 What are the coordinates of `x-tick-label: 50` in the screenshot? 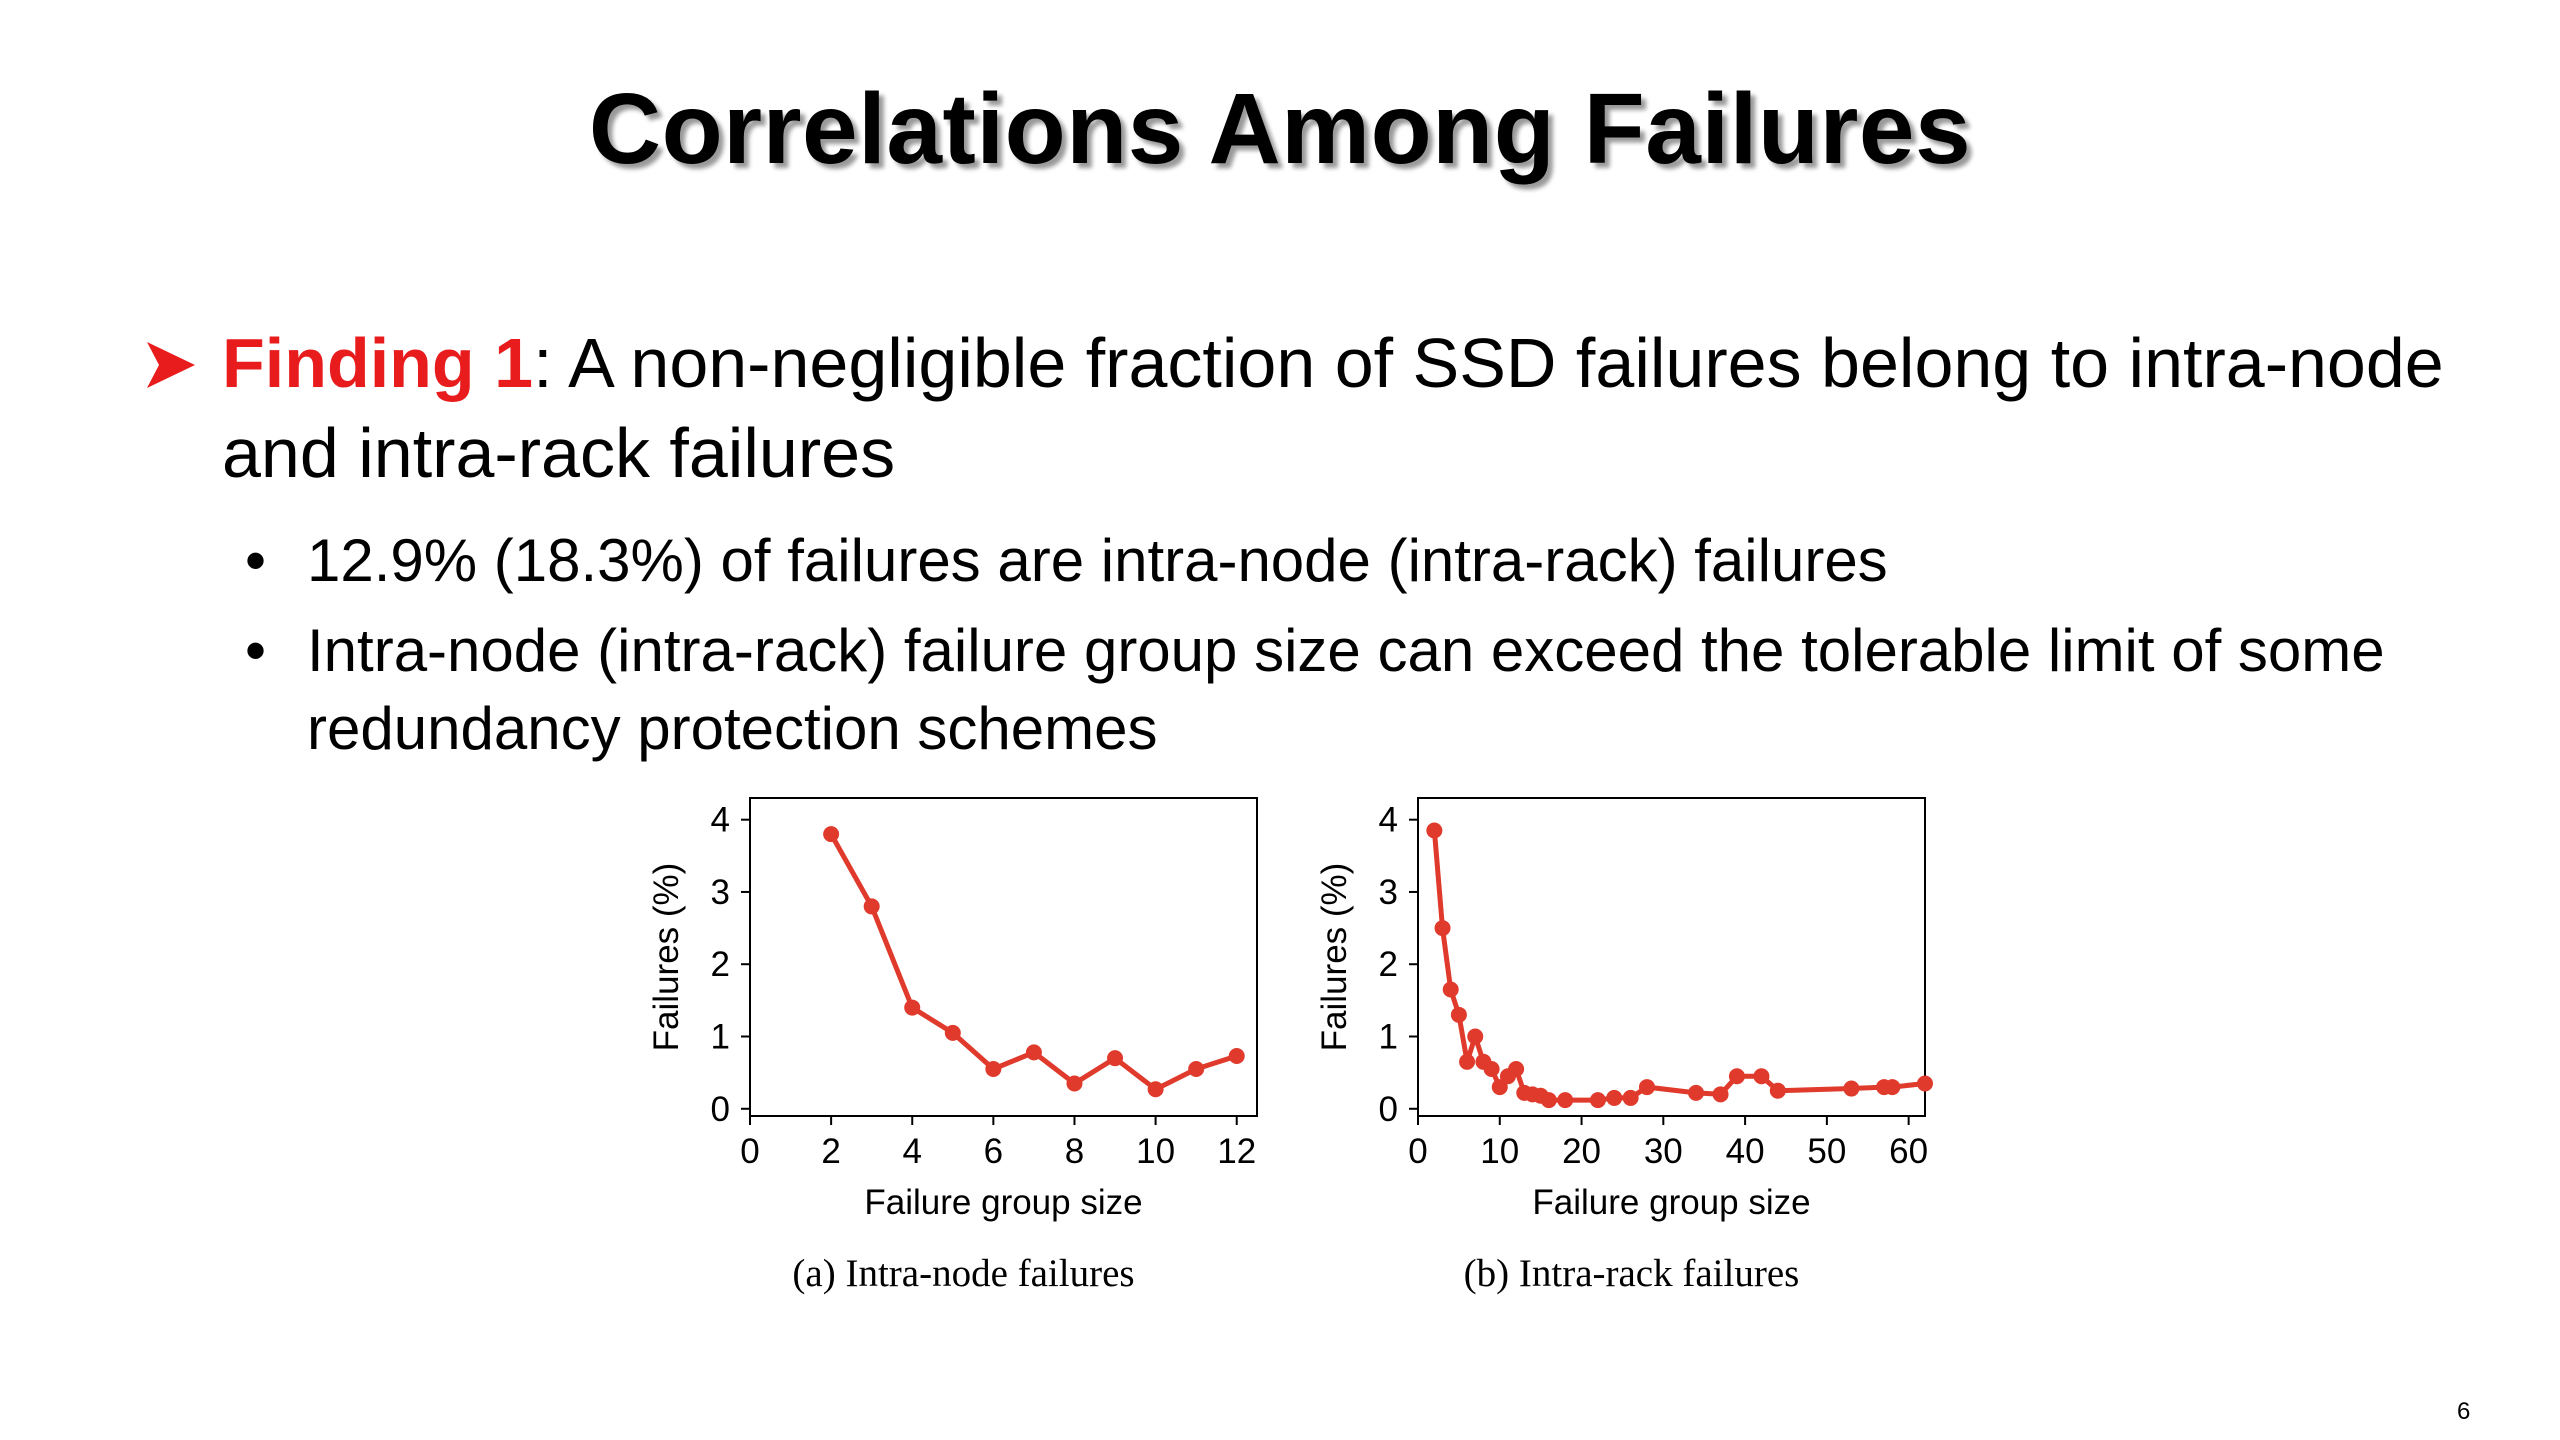 It's located at (1826, 1151).